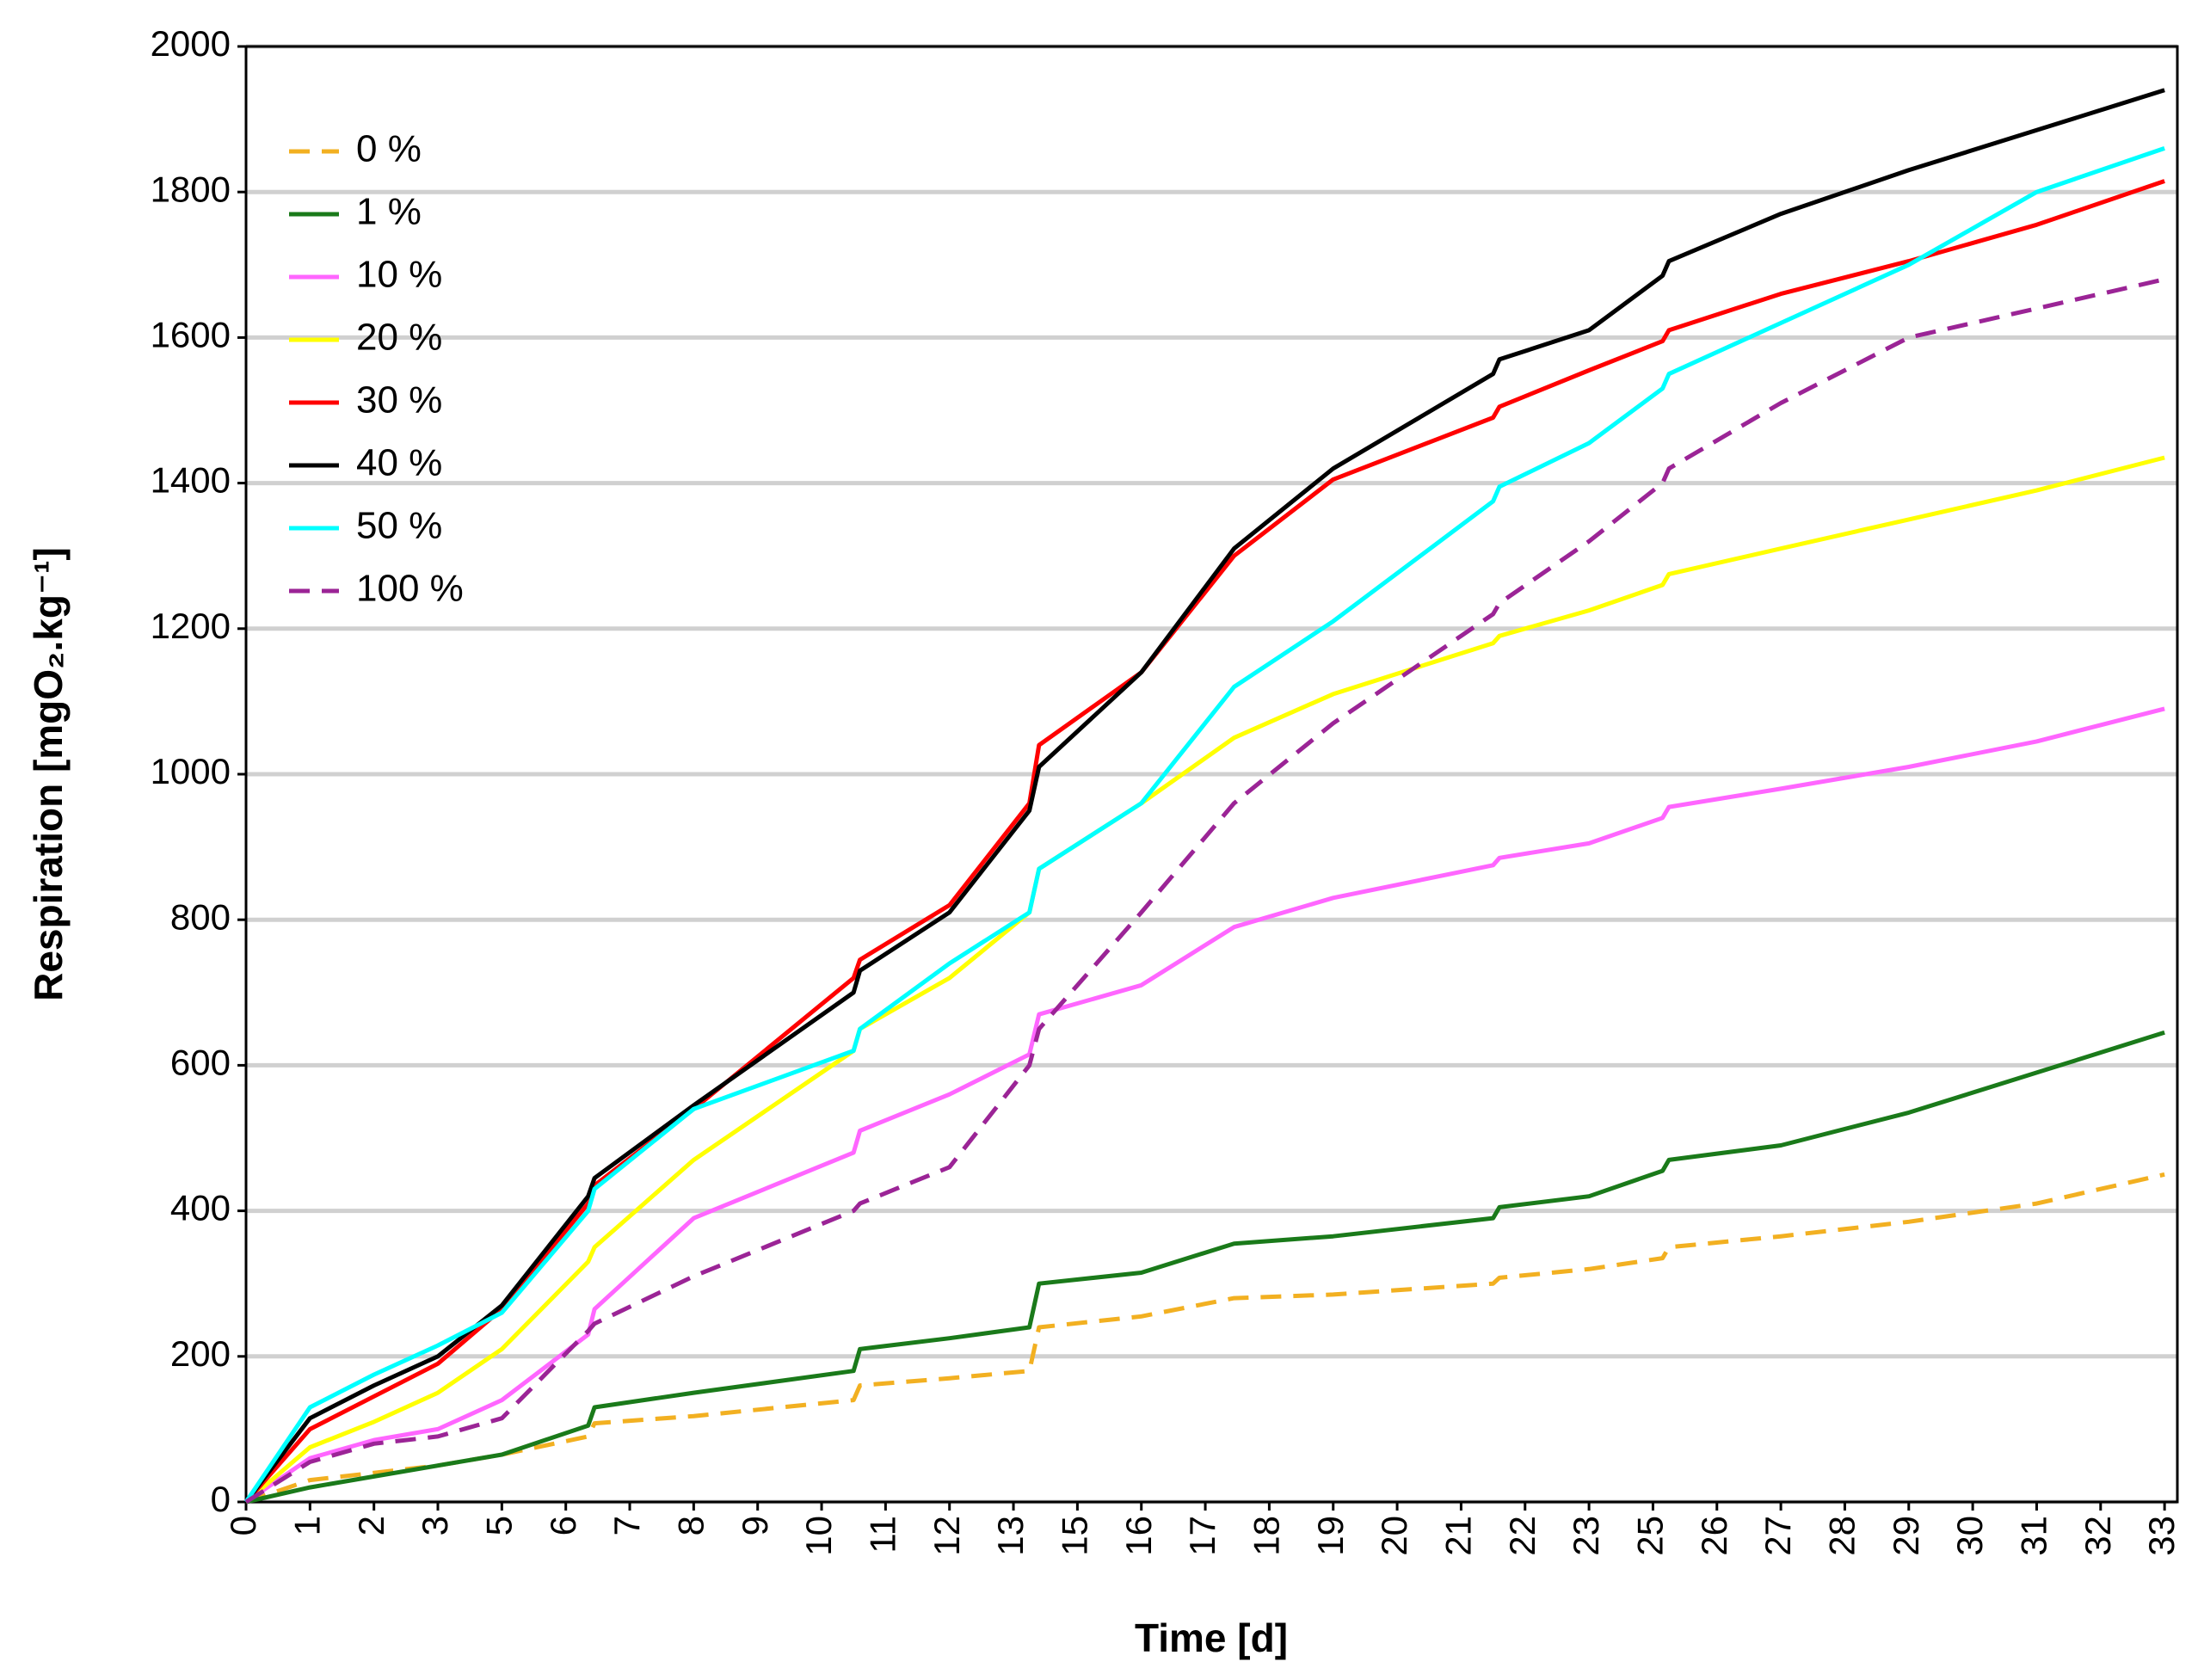  Describe the element at coordinates (2034, 1536) in the screenshot. I see `x-tick-label: 31` at that location.